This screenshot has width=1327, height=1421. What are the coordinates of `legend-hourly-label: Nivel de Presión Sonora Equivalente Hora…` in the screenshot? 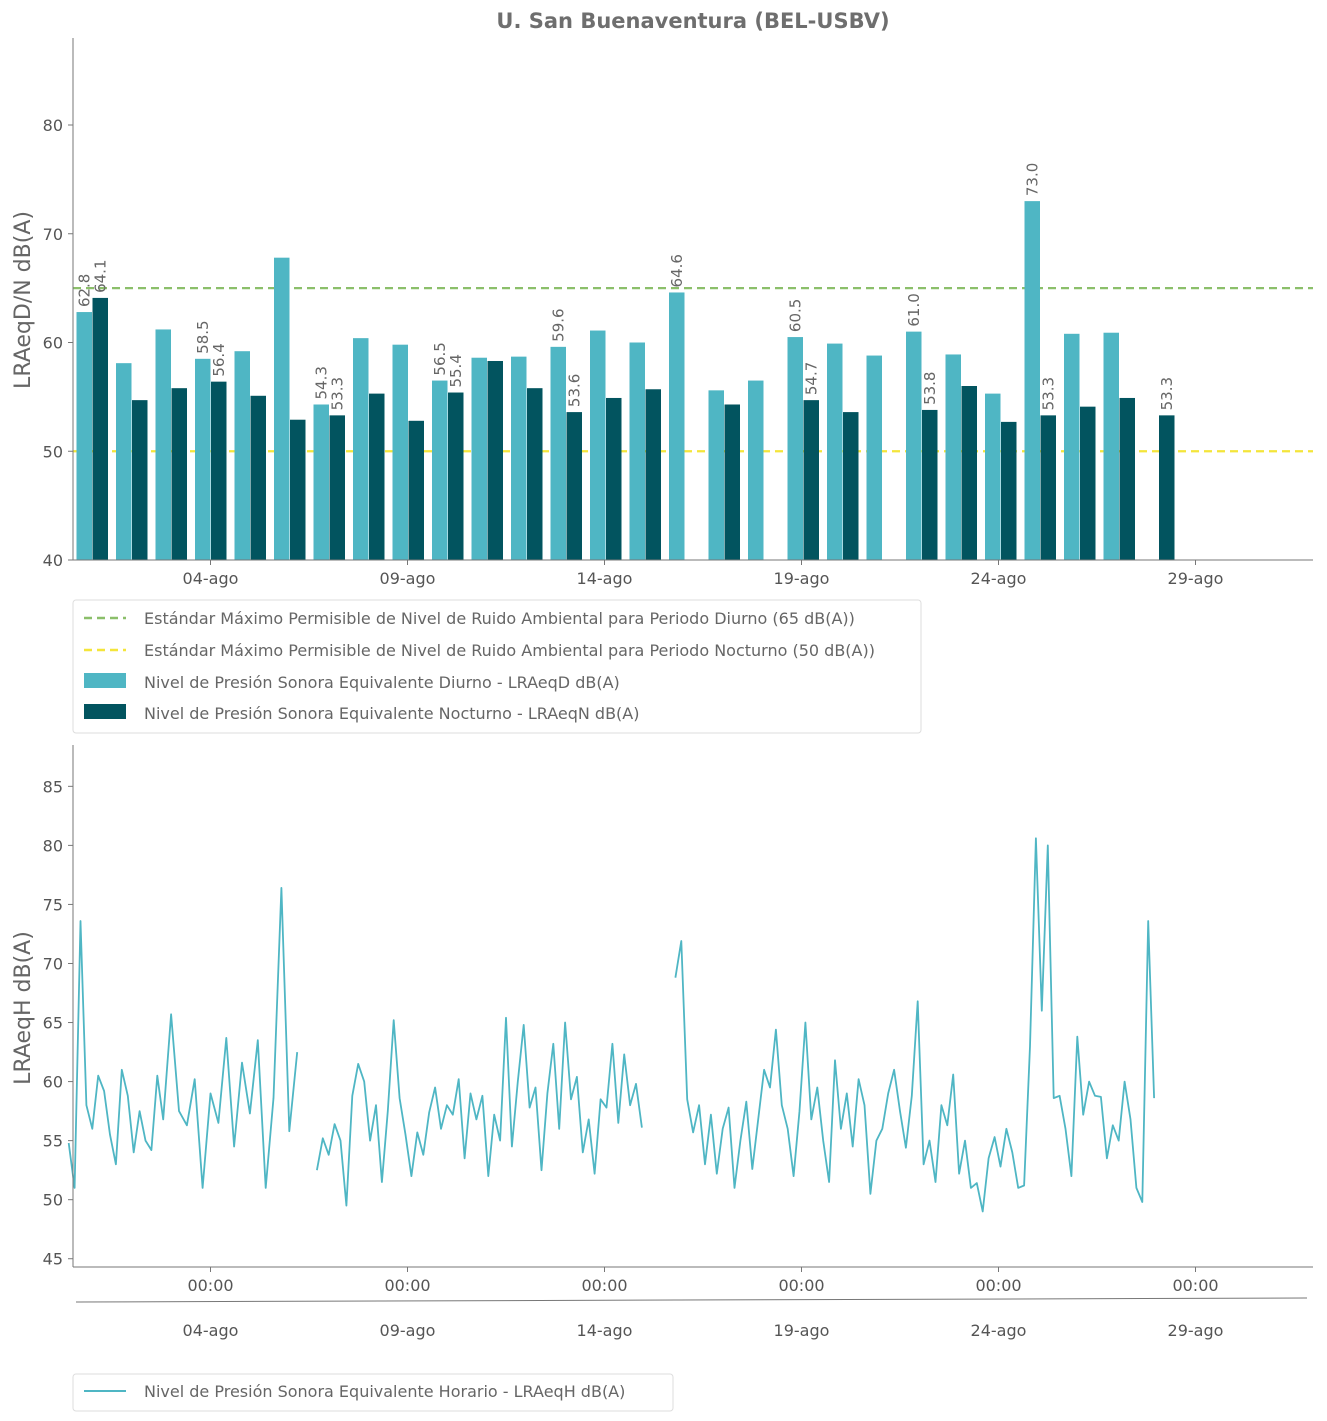 It's located at (384, 1391).